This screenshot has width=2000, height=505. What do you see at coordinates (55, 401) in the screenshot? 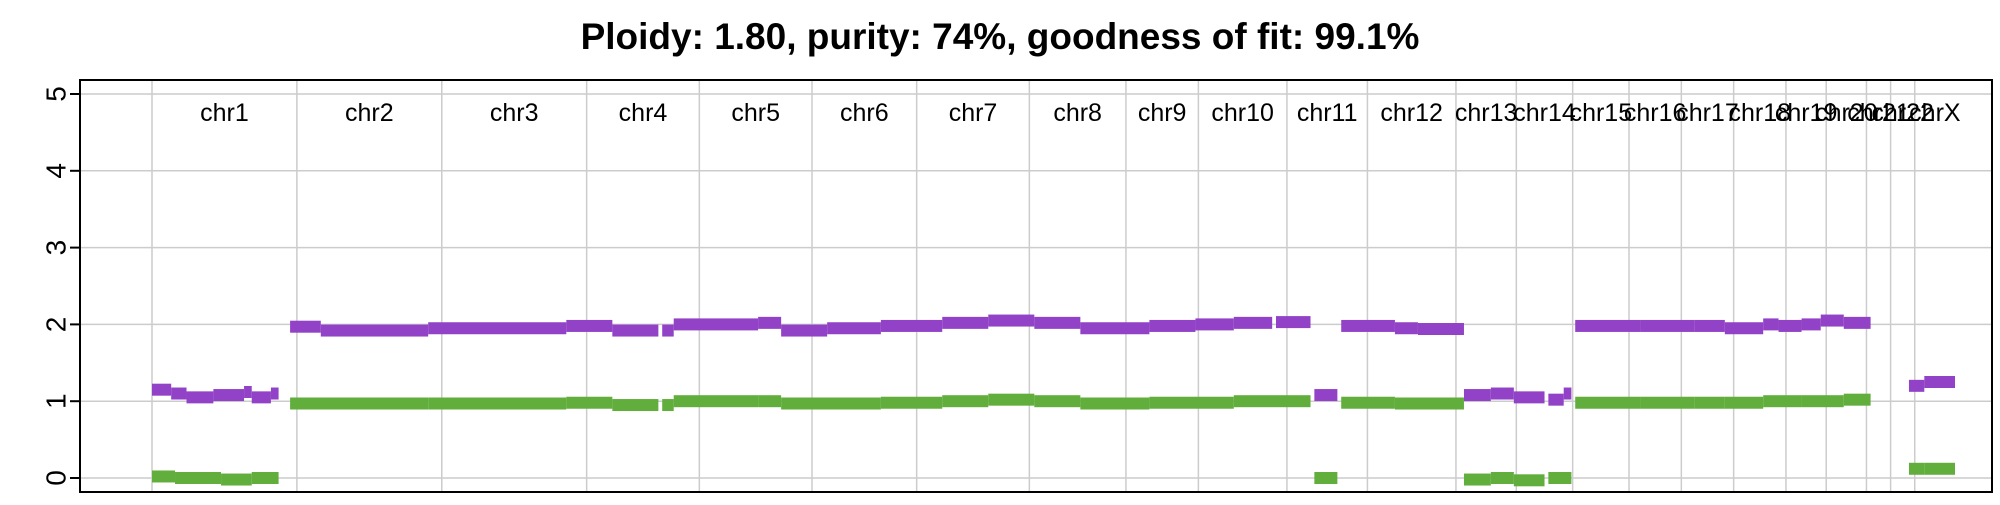
I see `y-tick-label-1: 1` at bounding box center [55, 401].